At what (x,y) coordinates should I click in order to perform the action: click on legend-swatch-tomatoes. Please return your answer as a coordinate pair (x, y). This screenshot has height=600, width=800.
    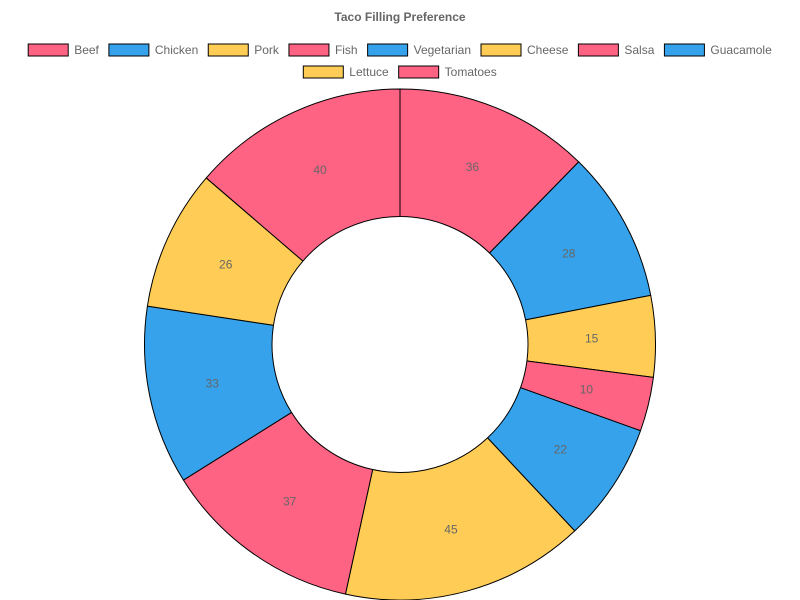
    Looking at the image, I should click on (419, 72).